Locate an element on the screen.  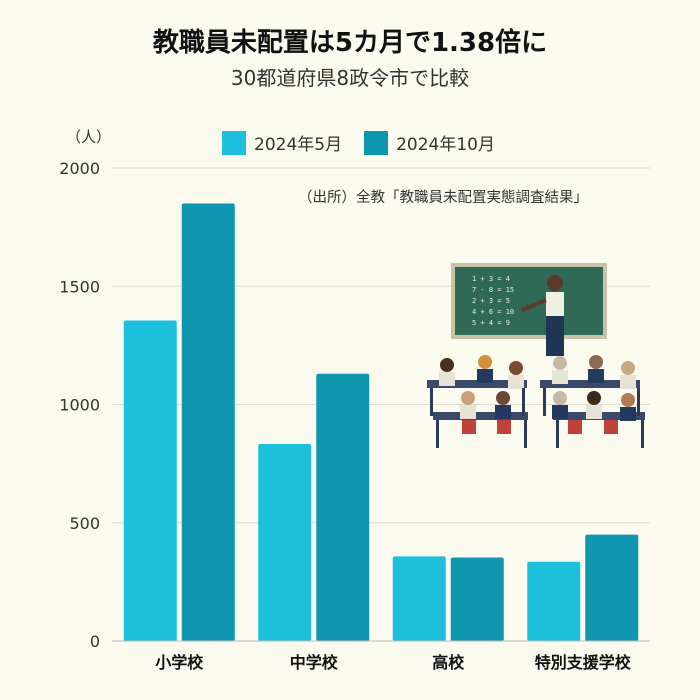
category-labels: 小学校 中学校 高校 特別支援学校 is located at coordinates (393, 662).